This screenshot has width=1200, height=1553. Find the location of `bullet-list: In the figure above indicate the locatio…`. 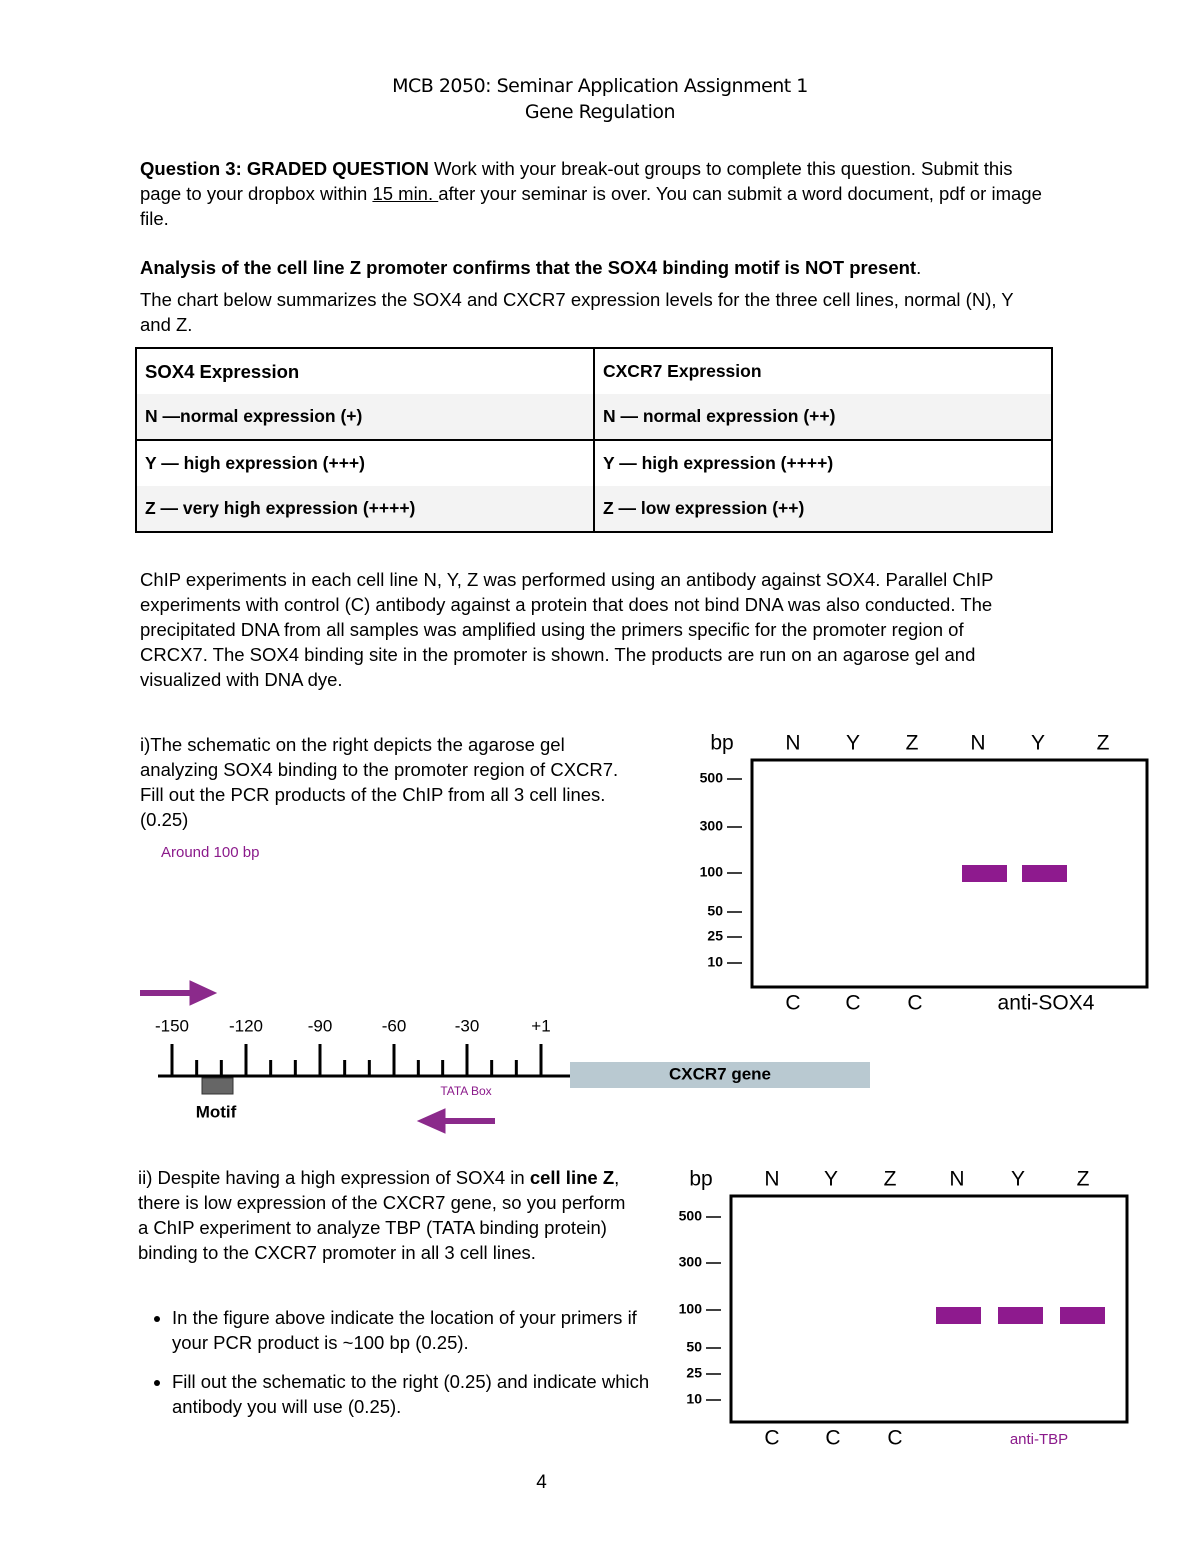

bullet-list: In the figure above indicate the locatio… is located at coordinates (396, 1369).